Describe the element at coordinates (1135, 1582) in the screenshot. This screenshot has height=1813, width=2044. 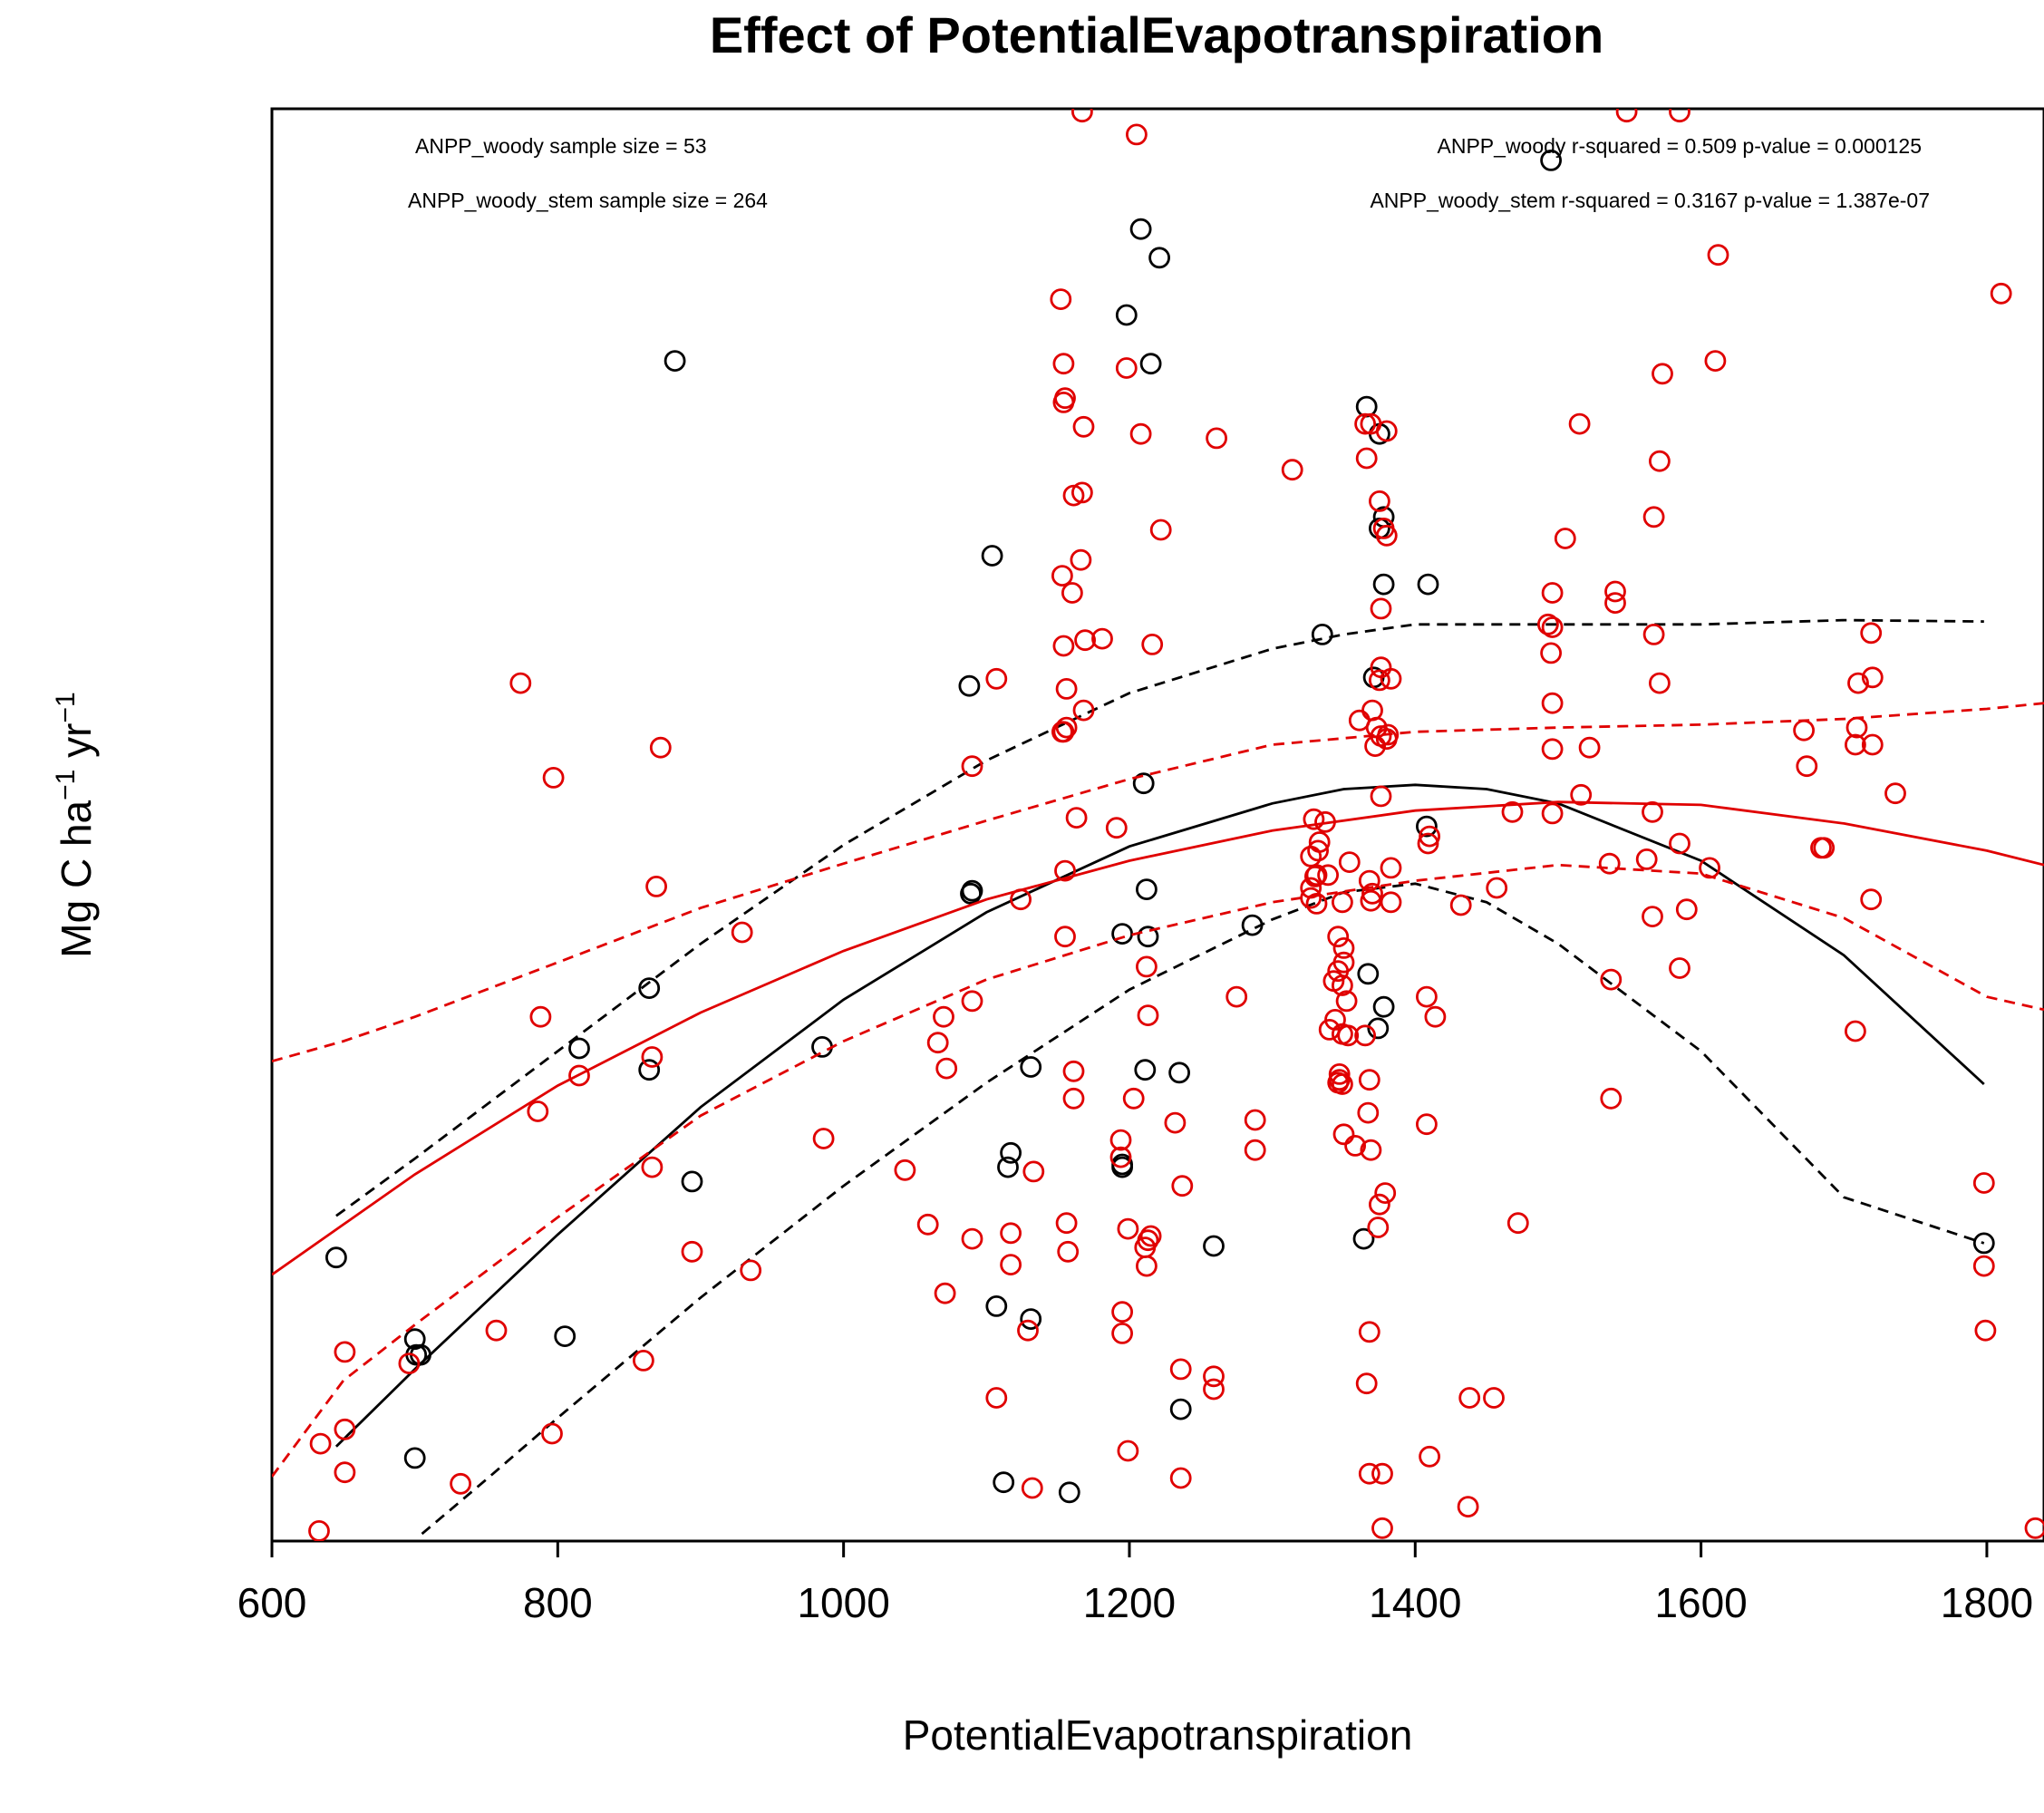
I see `x-axis: 600 800 1000 1200 1400 1600 1800` at that location.